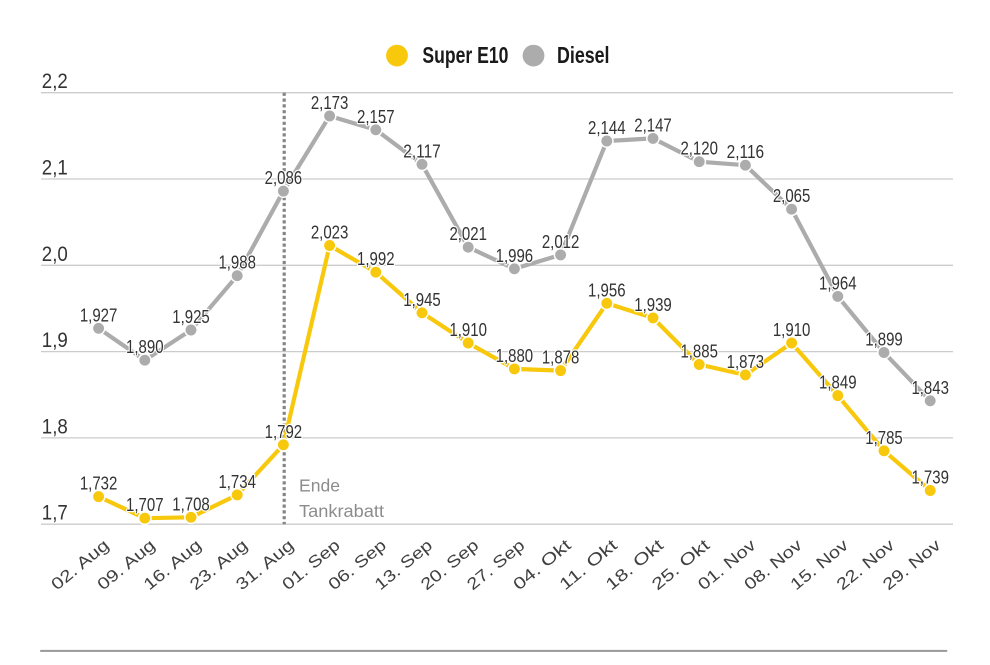 The width and height of the screenshot is (990, 665). What do you see at coordinates (607, 128) in the screenshot?
I see `svg-text: 2,144` at bounding box center [607, 128].